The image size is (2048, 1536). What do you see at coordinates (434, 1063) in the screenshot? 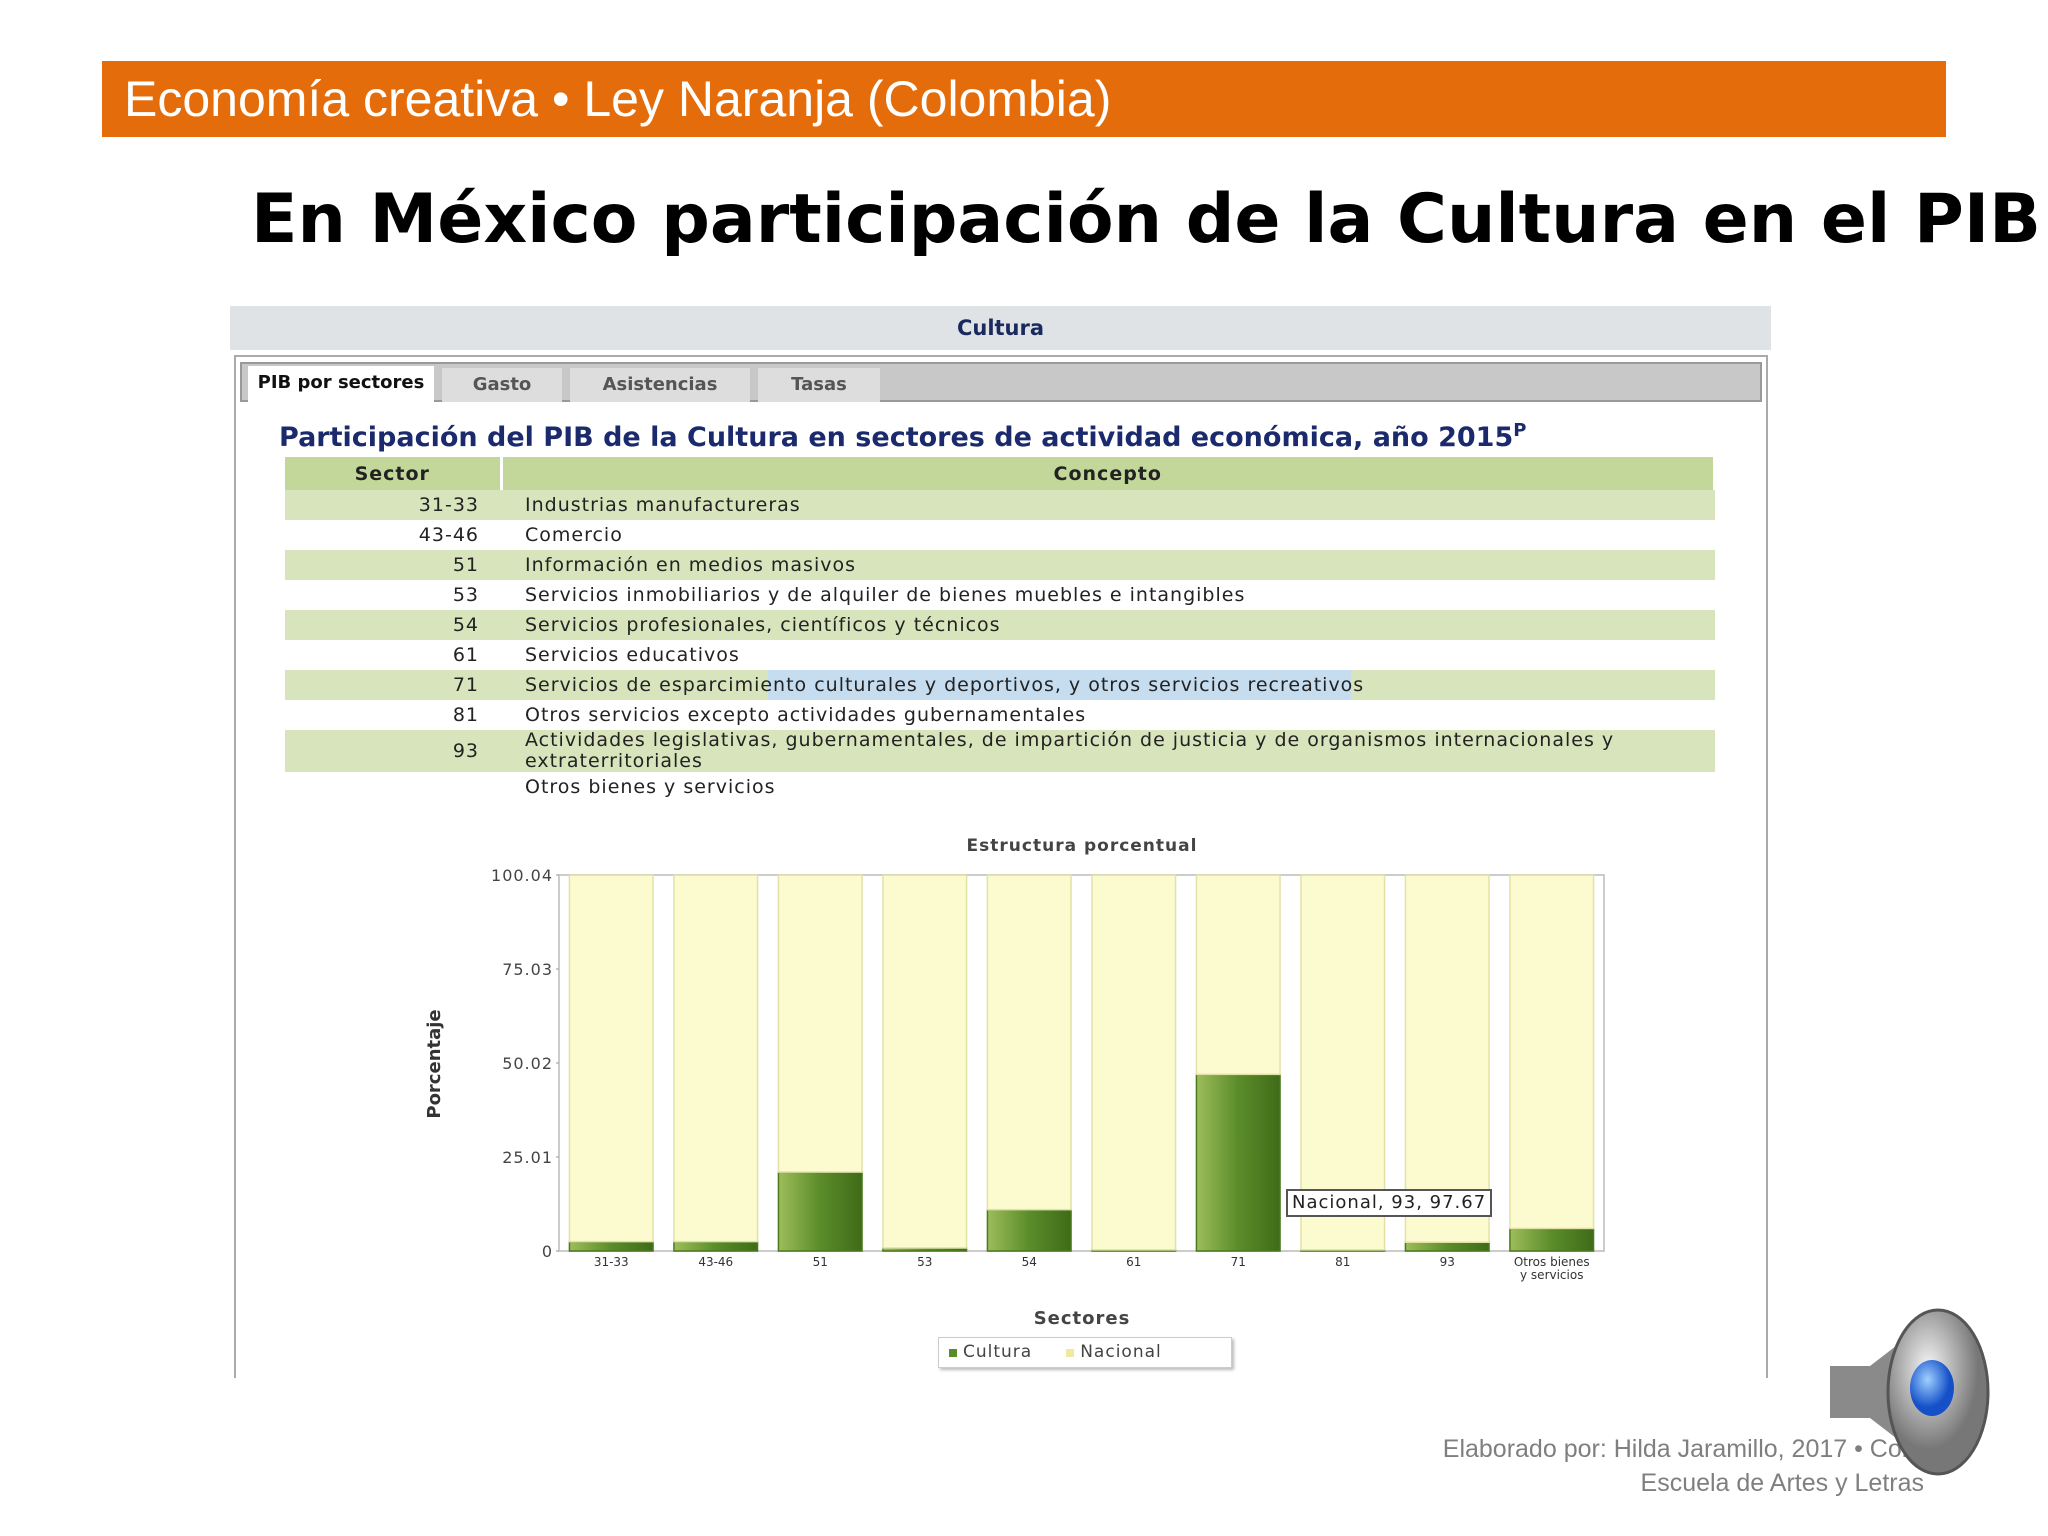
I see `y-axis-label: Porcentaje` at bounding box center [434, 1063].